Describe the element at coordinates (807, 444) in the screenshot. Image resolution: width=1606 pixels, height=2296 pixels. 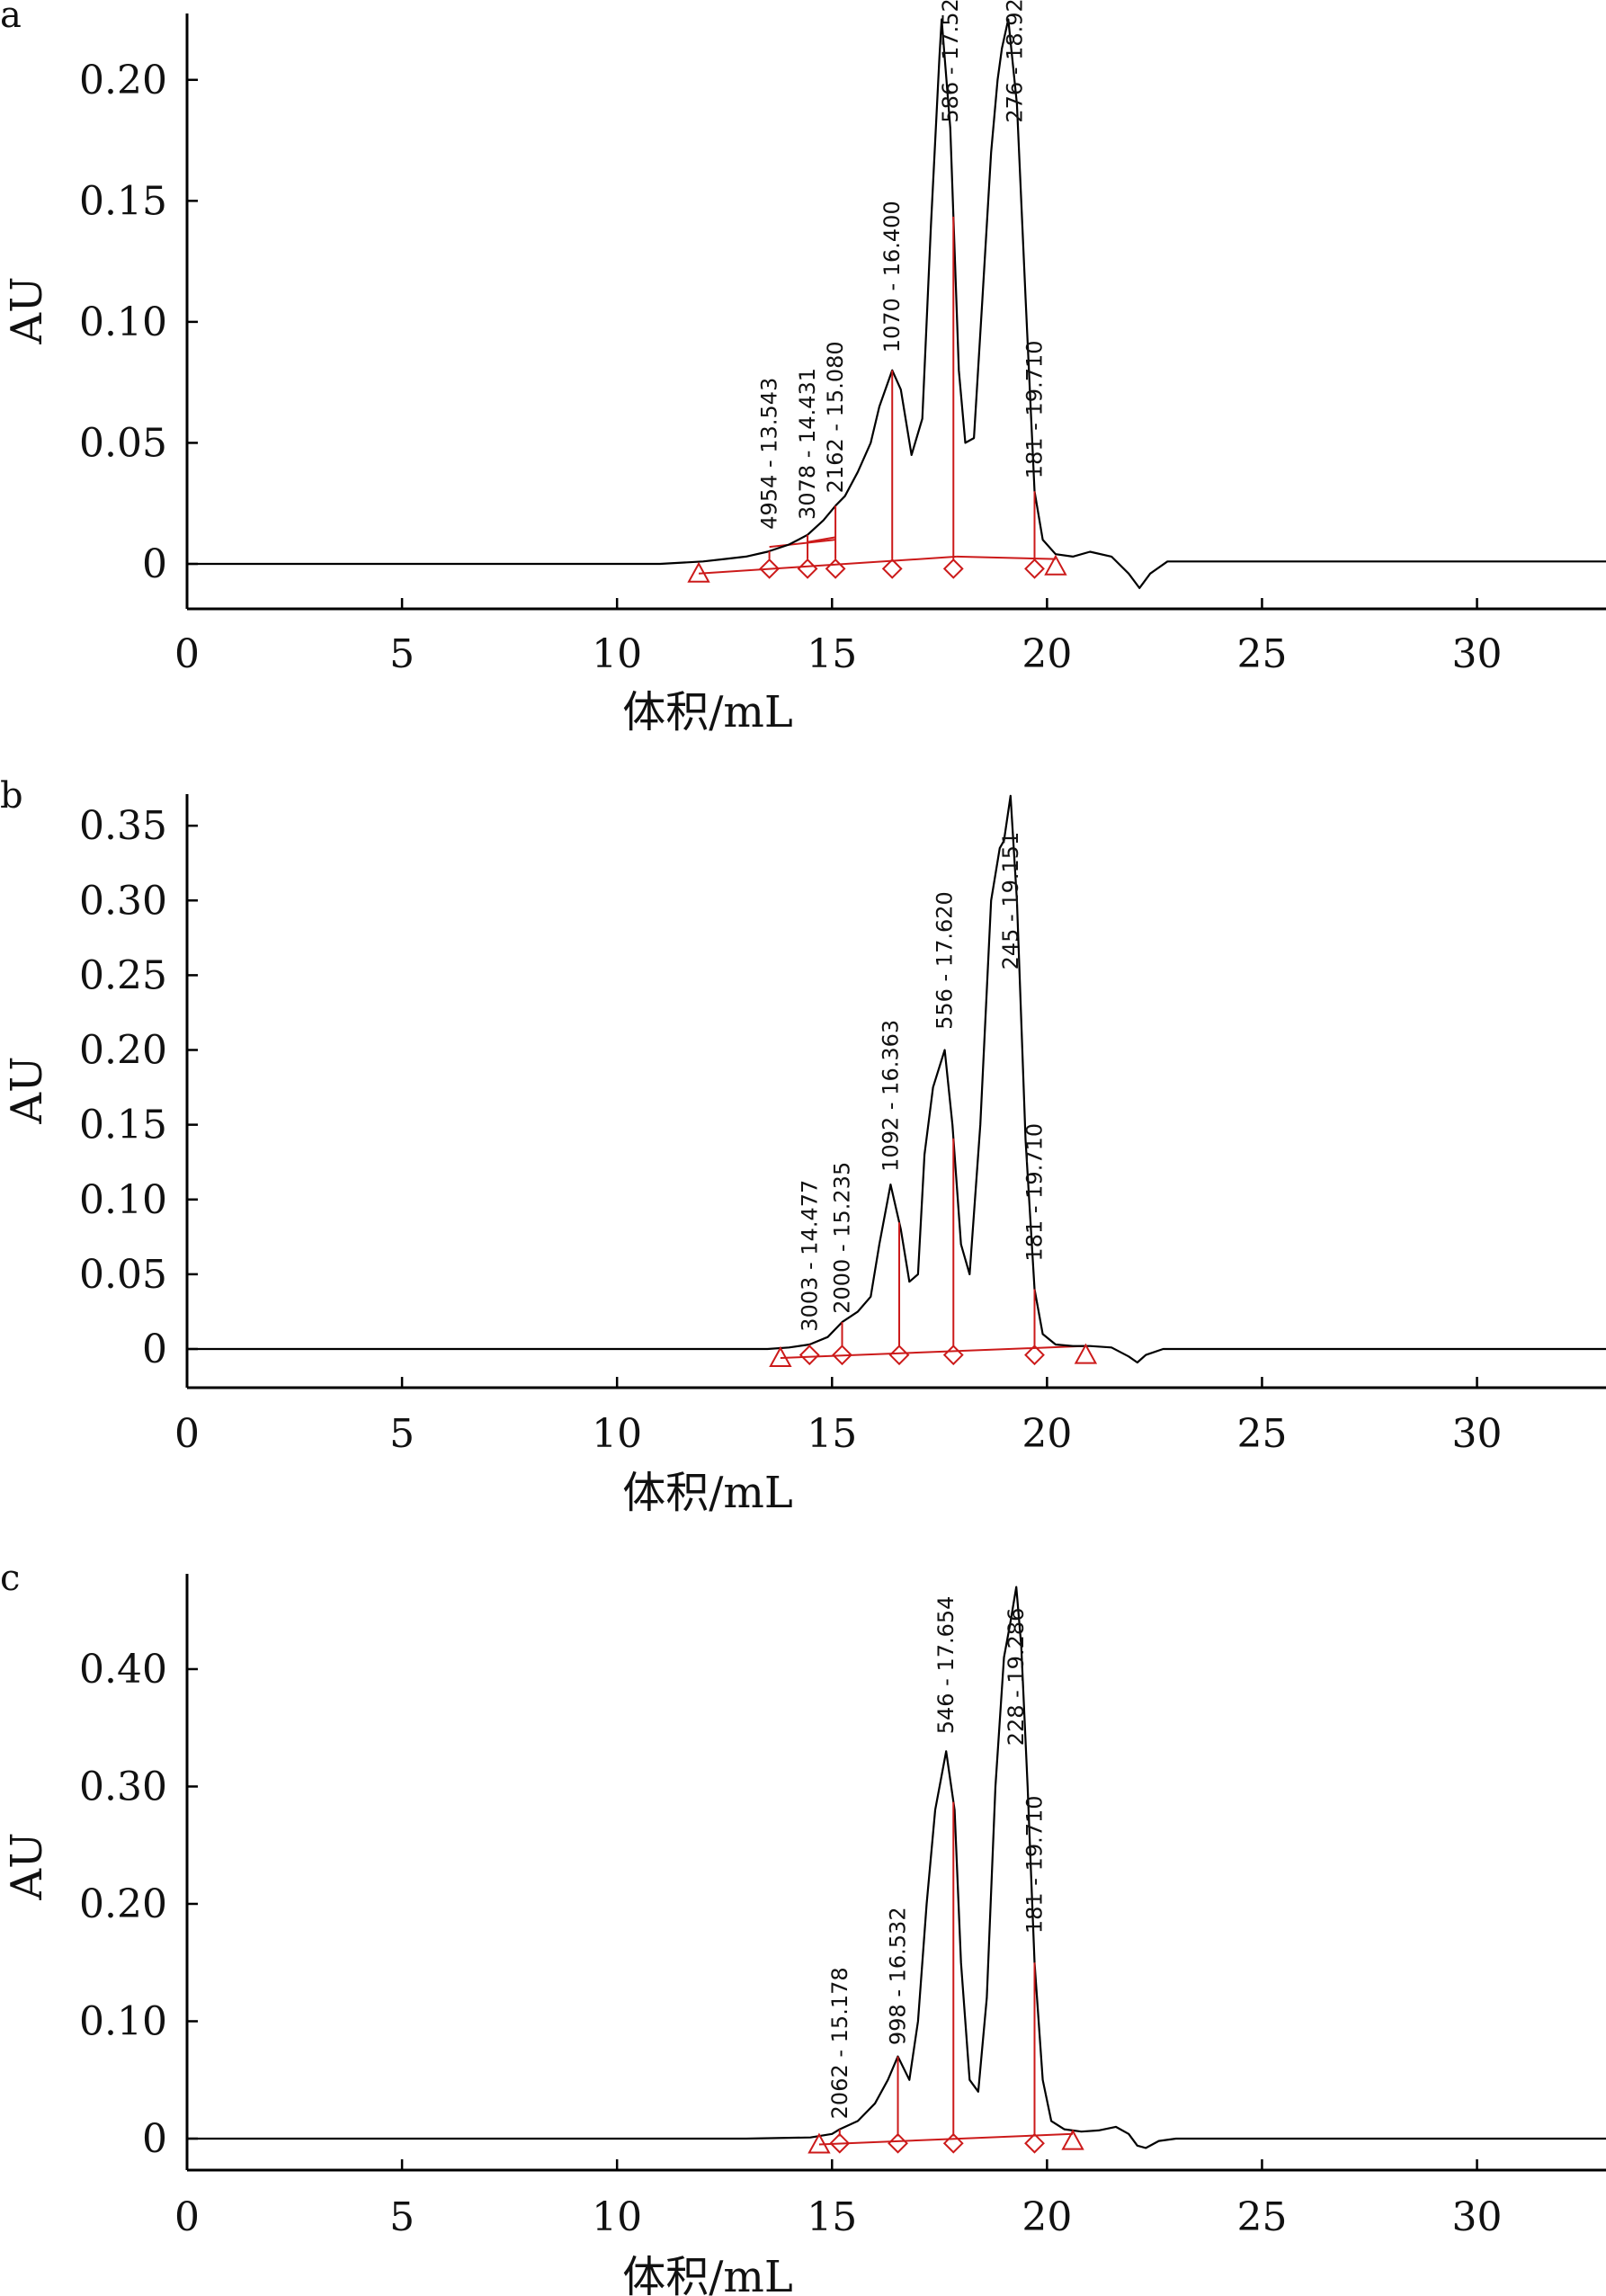
I see `peak-label: 3078 - 14.431` at that location.